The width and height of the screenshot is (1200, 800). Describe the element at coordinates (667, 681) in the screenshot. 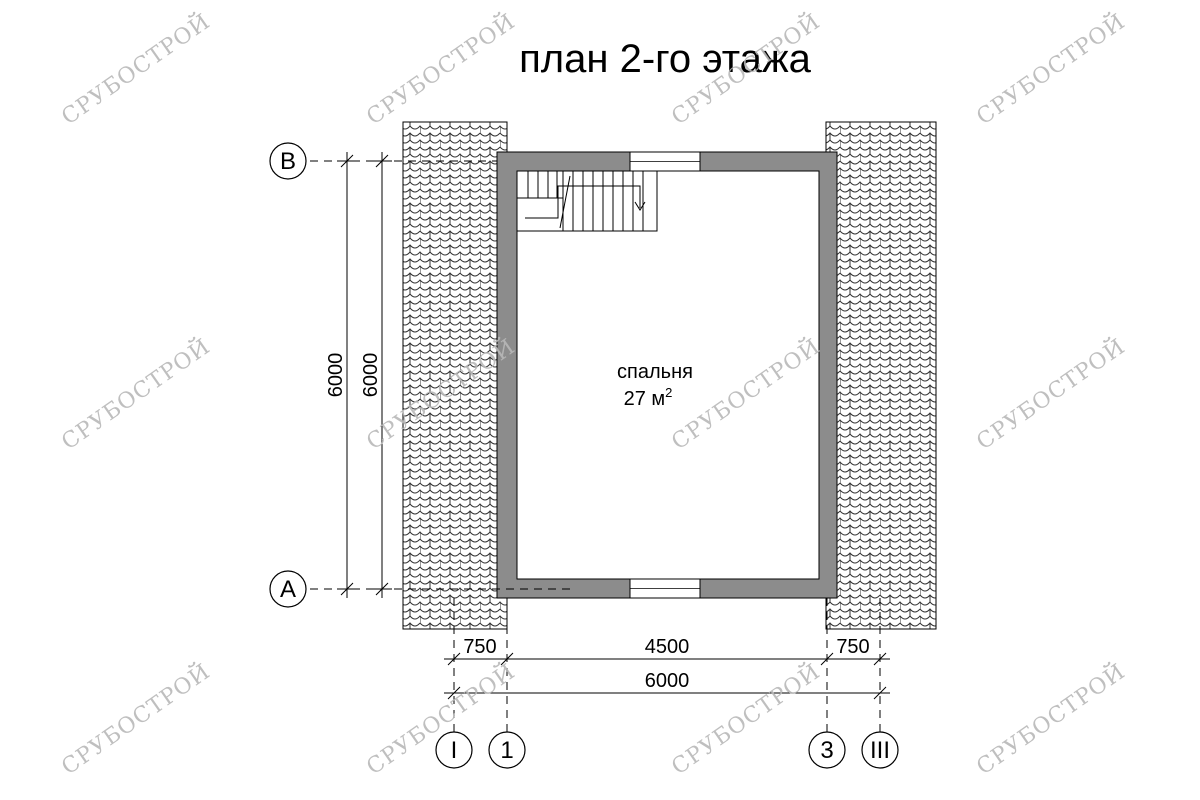

I see `dimension-total: 6000` at that location.